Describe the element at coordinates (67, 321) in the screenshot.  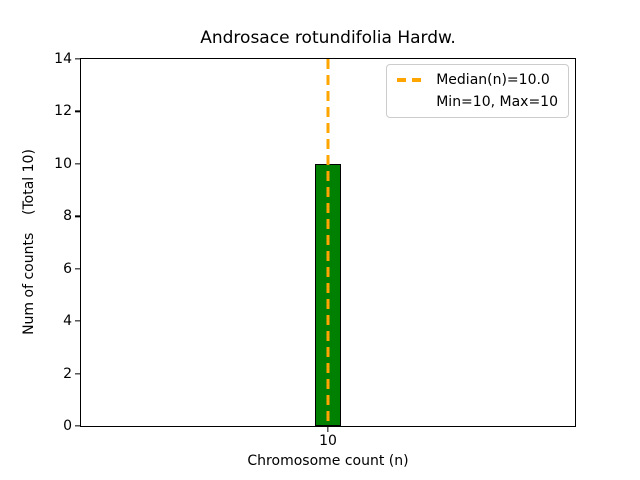
I see `y-tick-label: 4` at that location.